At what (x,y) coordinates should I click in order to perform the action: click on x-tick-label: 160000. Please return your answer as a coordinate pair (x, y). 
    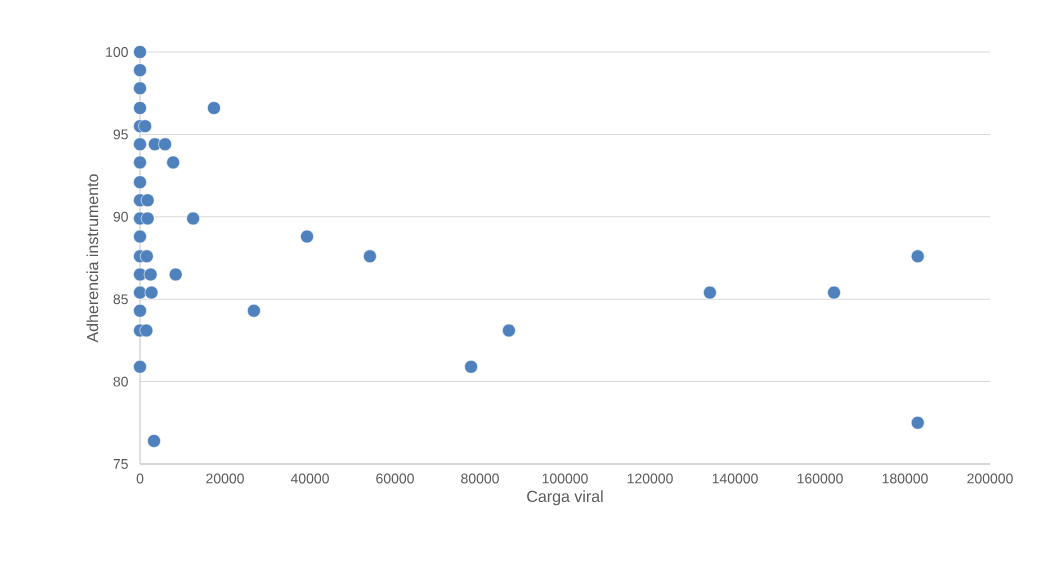
    Looking at the image, I should click on (820, 478).